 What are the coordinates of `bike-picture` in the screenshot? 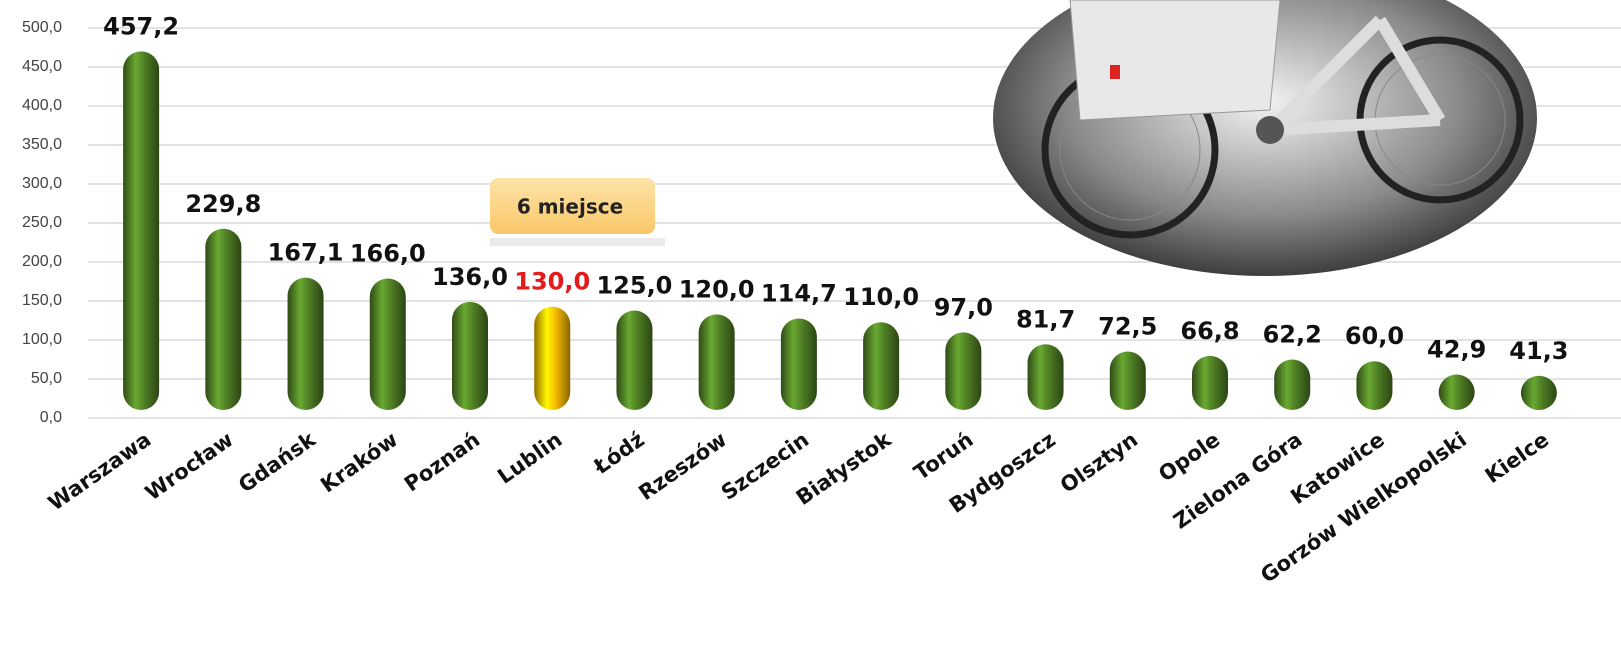 It's located at (1265, 138).